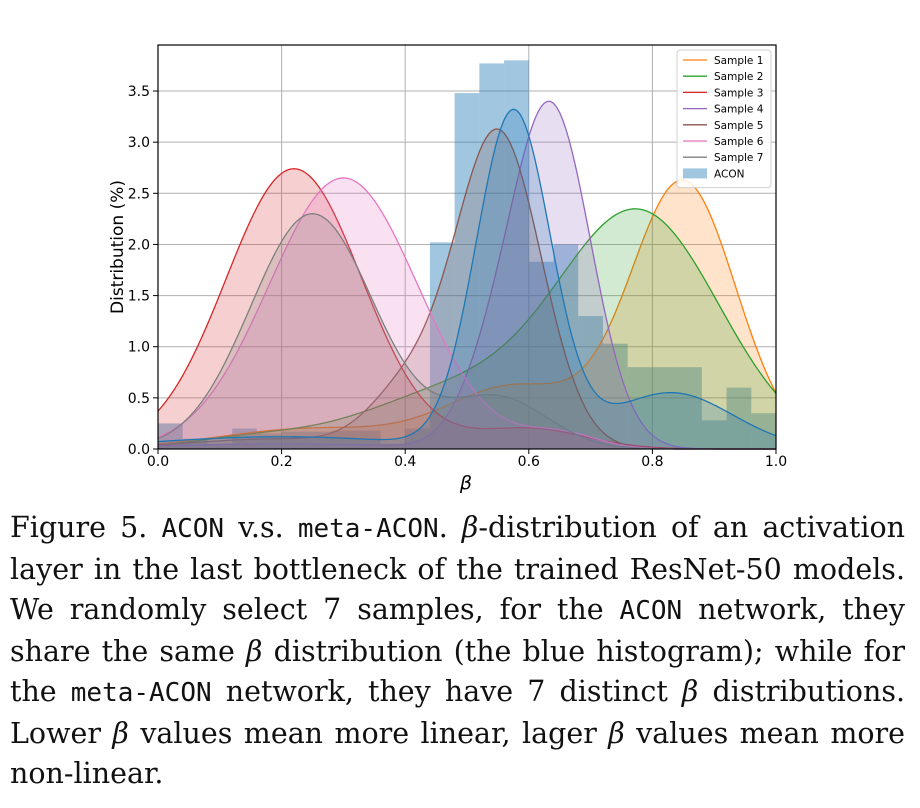 This screenshot has height=808, width=920. What do you see at coordinates (457, 630) in the screenshot?
I see `caption-text-2: network, they share the same` at bounding box center [457, 630].